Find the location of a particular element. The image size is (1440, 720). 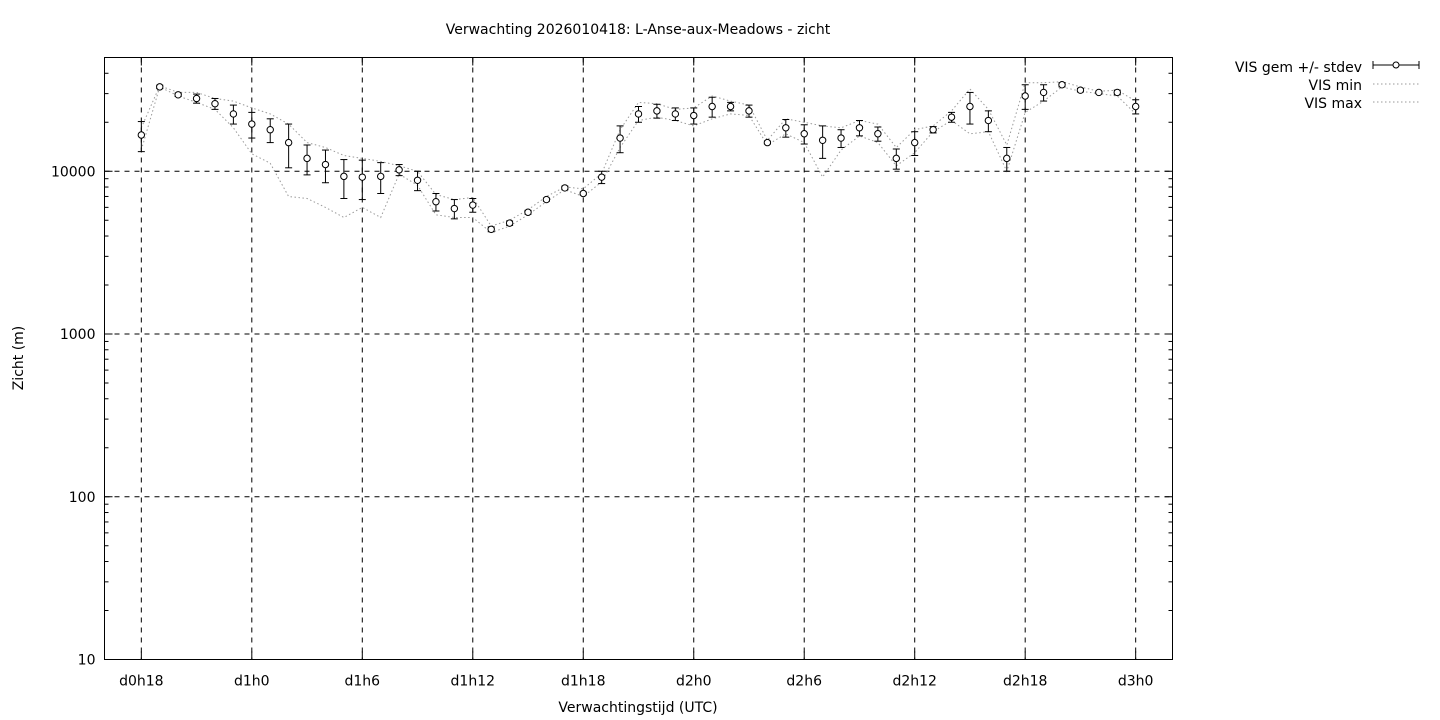

vis-max-line is located at coordinates (638, 154).